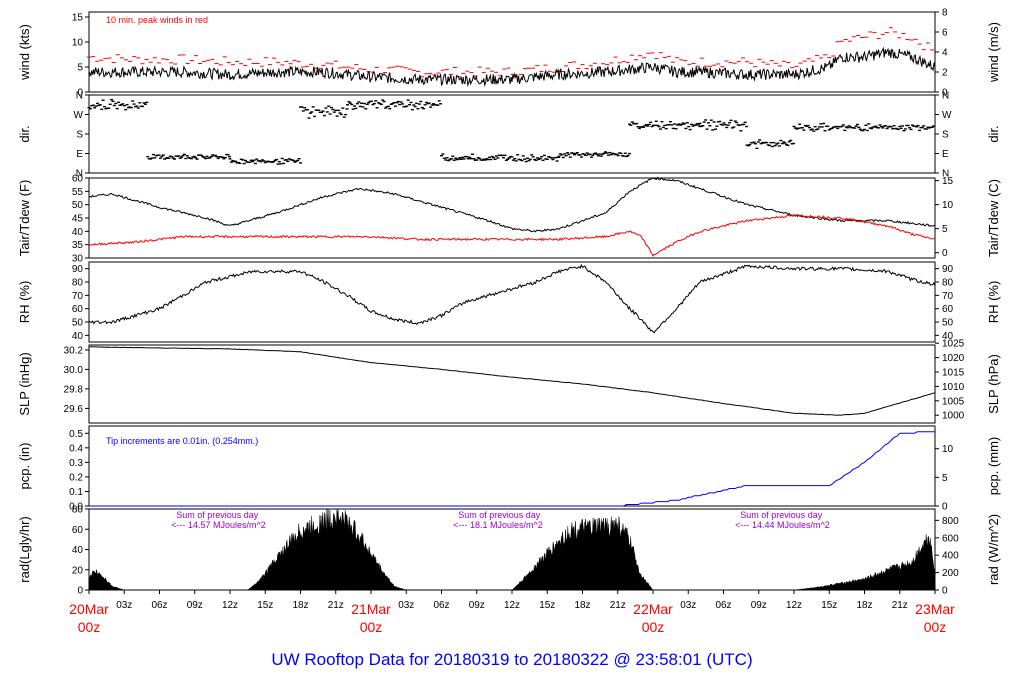 The image size is (1024, 700). I want to click on wind-ylabel-left: wind (kts), so click(24, 52).